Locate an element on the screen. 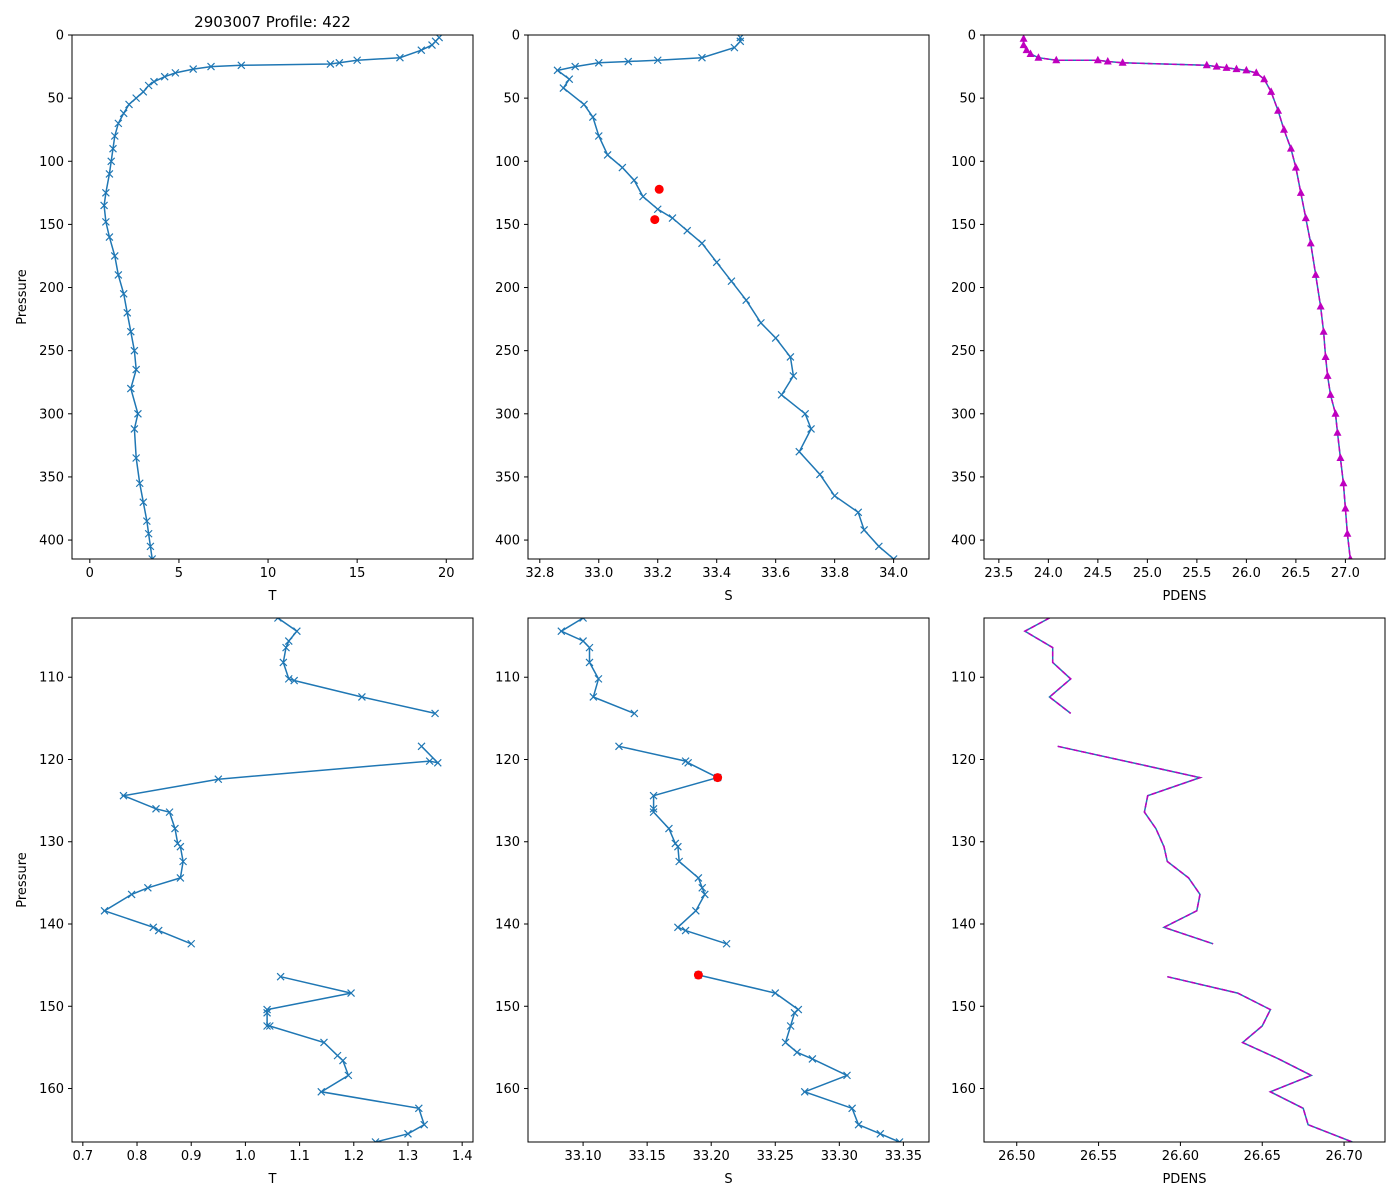 This screenshot has height=1200, width=1400. x-axis-label: S is located at coordinates (728, 596).